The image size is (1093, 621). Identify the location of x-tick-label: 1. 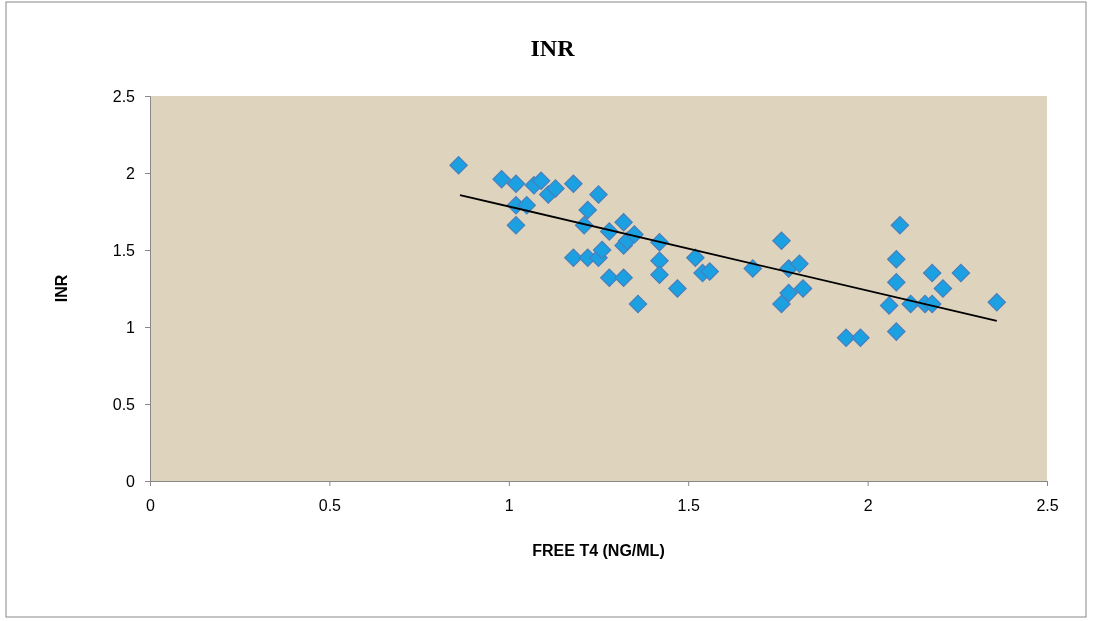
(509, 506).